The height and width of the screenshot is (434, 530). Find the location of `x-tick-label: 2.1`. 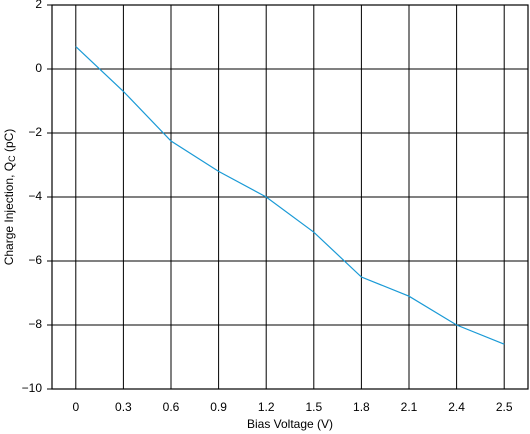

x-tick-label: 2.1 is located at coordinates (409, 407).